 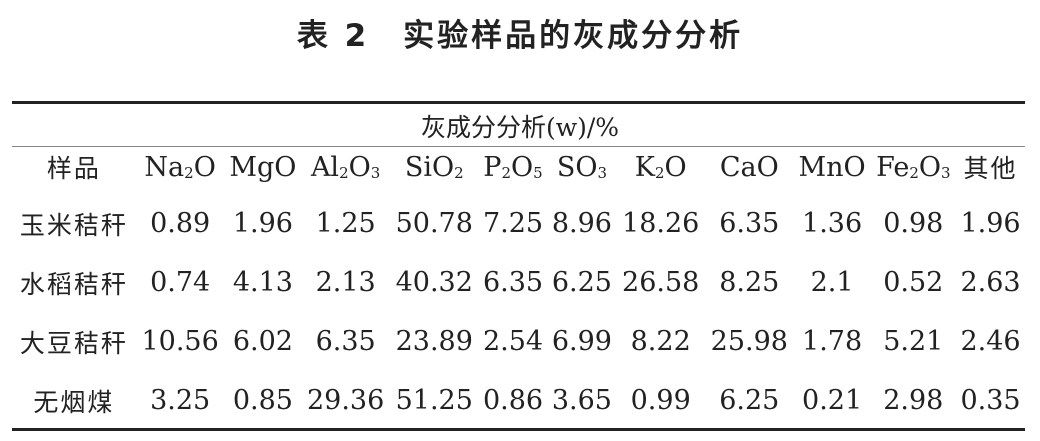 What do you see at coordinates (520, 36) in the screenshot?
I see `table-title: 表 2 实验样品的灰成分分析` at bounding box center [520, 36].